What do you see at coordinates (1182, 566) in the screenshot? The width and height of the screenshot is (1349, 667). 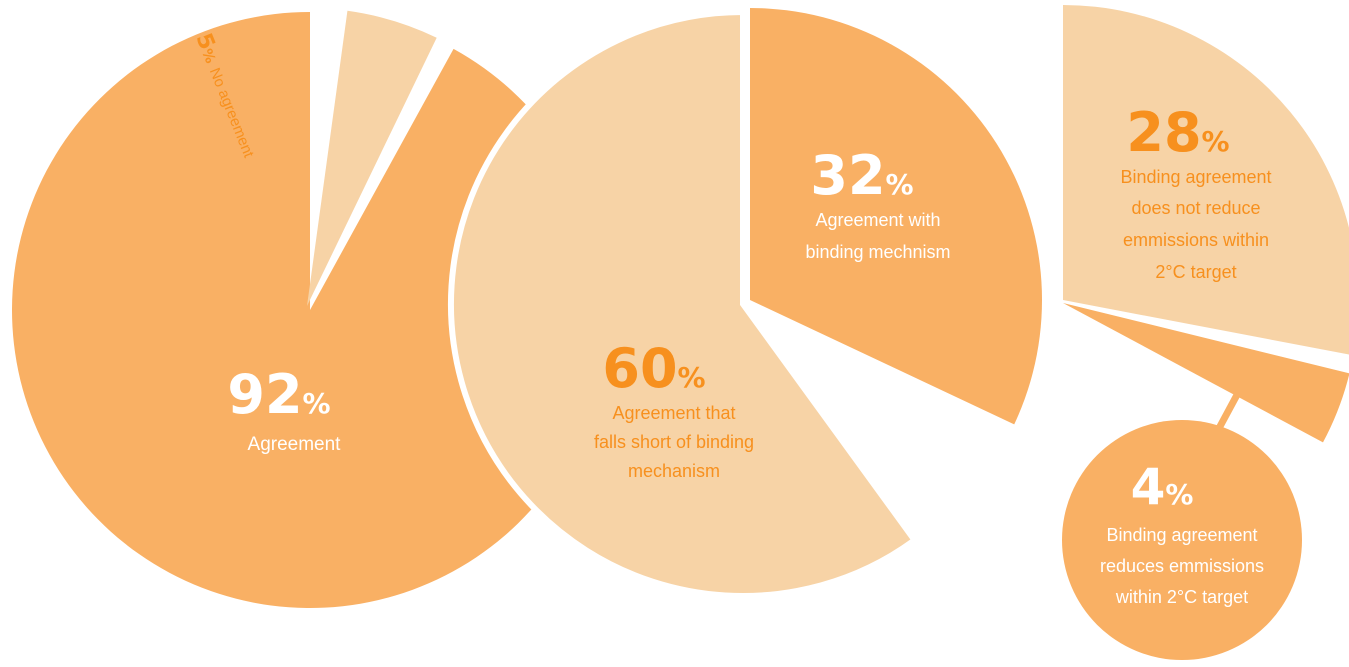 I see `data-label-reduces-line-2: reduces emmissions` at bounding box center [1182, 566].